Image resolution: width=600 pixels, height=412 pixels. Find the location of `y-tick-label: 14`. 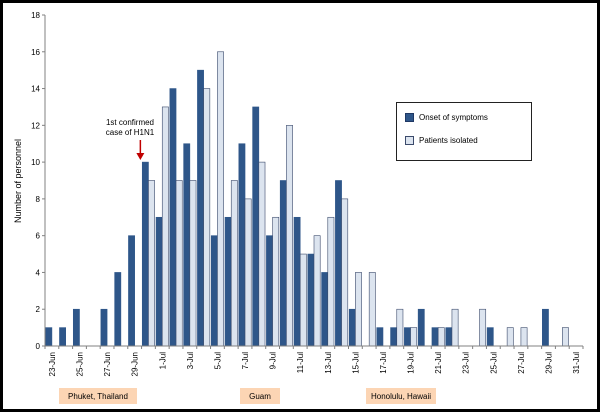

y-tick-label: 14 is located at coordinates (35, 89).